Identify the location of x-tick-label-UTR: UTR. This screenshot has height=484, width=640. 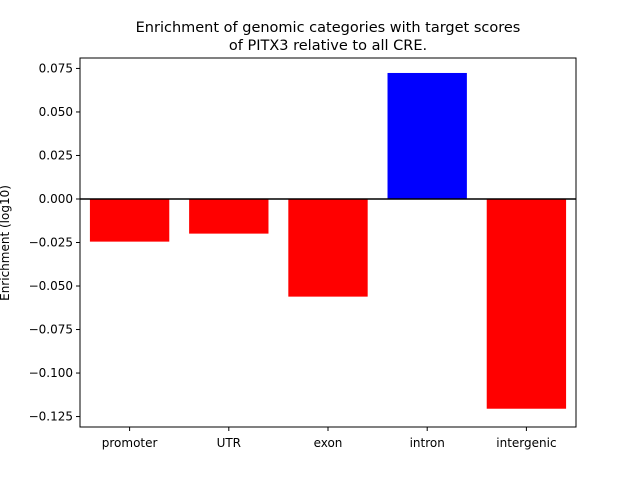
(229, 443).